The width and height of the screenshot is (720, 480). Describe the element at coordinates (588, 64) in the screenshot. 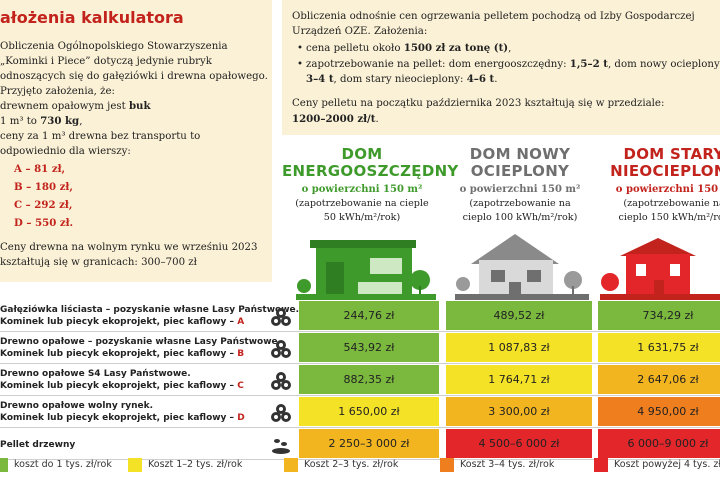

I see `bullet-bold: 1,5–2 t` at that location.